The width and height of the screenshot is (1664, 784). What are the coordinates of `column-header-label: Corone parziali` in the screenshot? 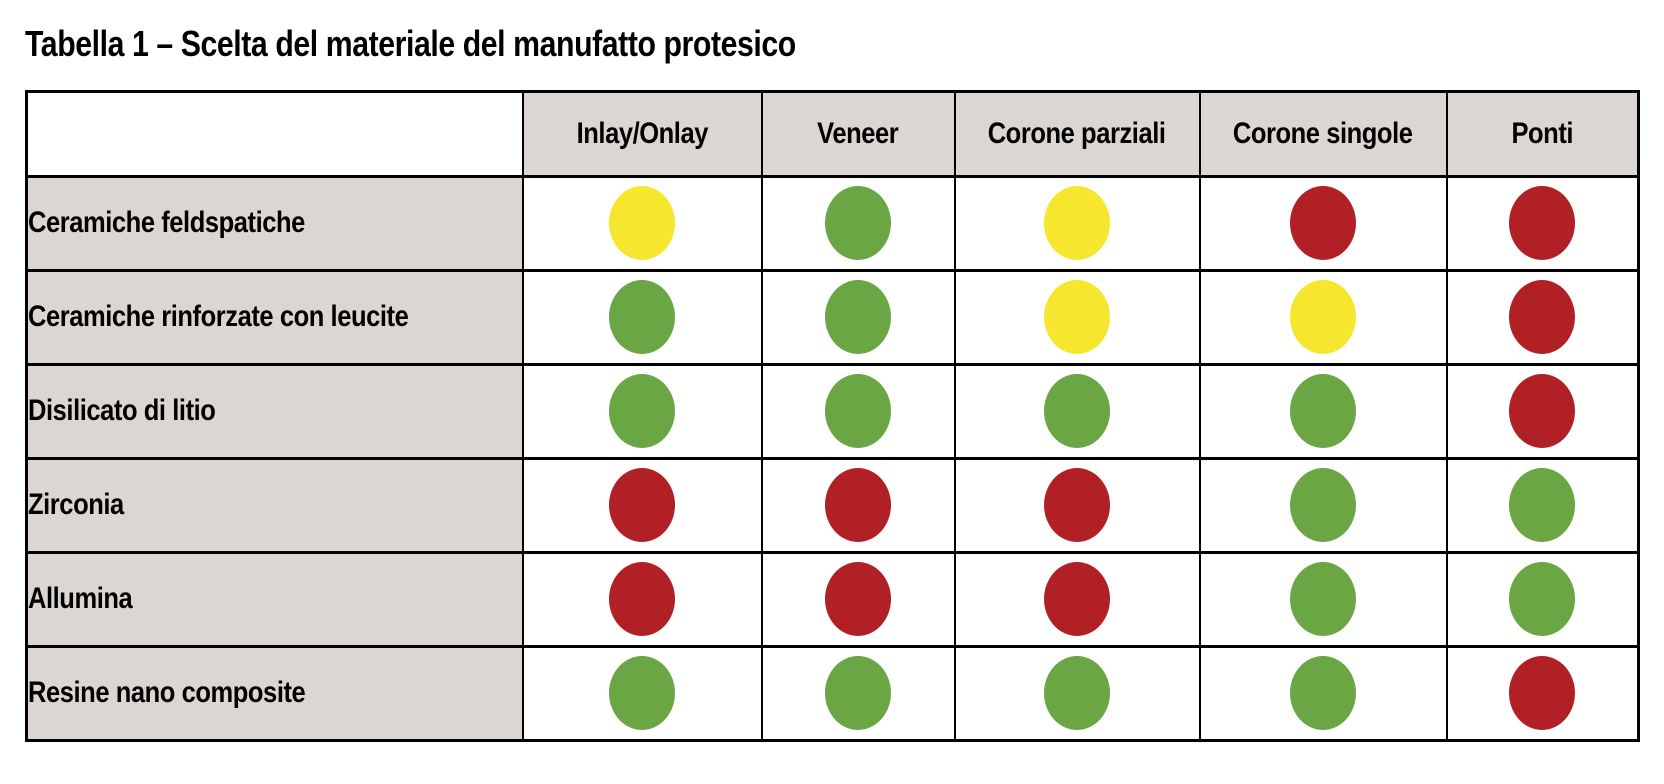 It's located at (1077, 133).